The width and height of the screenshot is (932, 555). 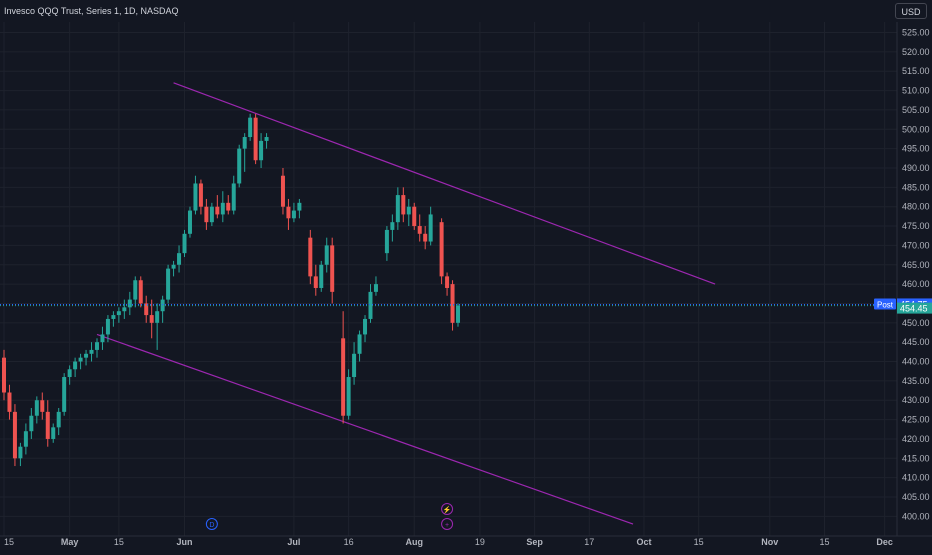 What do you see at coordinates (916, 439) in the screenshot?
I see `price-tick-label: 420.00` at bounding box center [916, 439].